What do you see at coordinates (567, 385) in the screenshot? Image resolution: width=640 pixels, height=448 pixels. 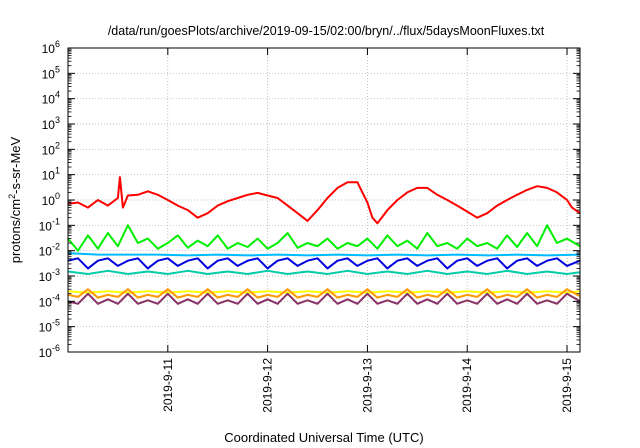 I see `x-tick-label: 2019-9-15` at bounding box center [567, 385].